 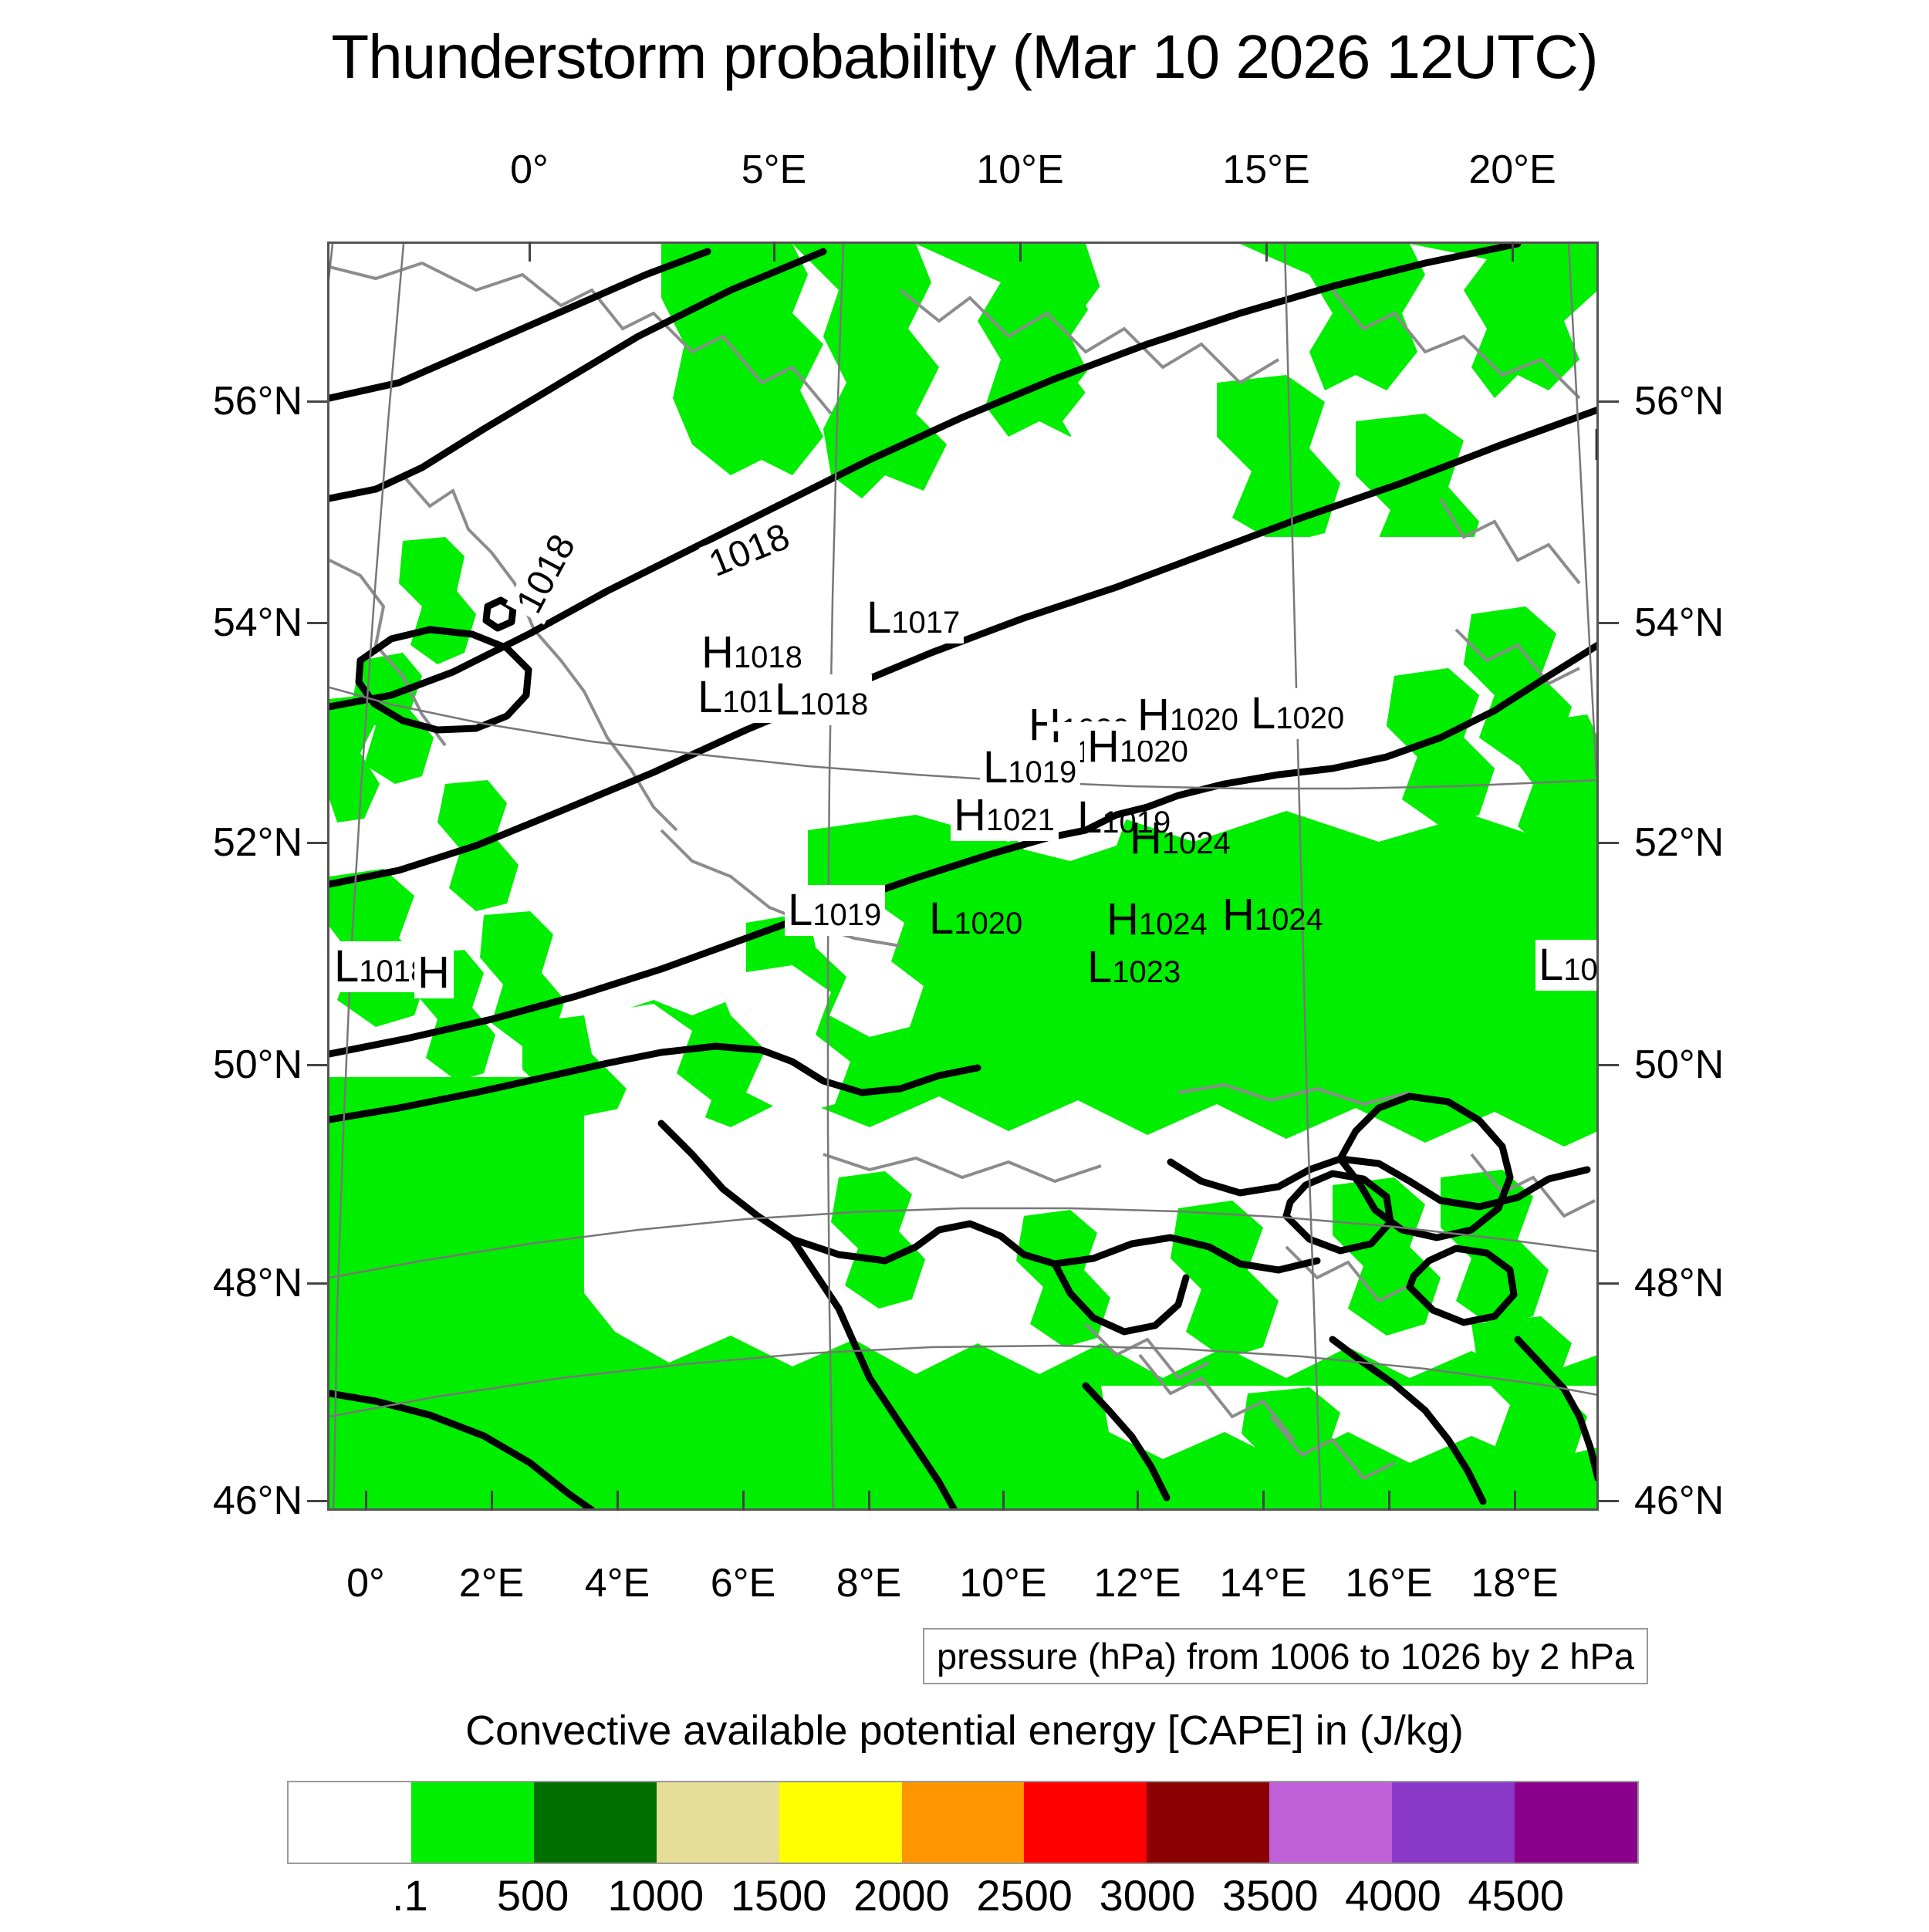 I want to click on pressure-center-value: 1018, so click(x=834, y=704).